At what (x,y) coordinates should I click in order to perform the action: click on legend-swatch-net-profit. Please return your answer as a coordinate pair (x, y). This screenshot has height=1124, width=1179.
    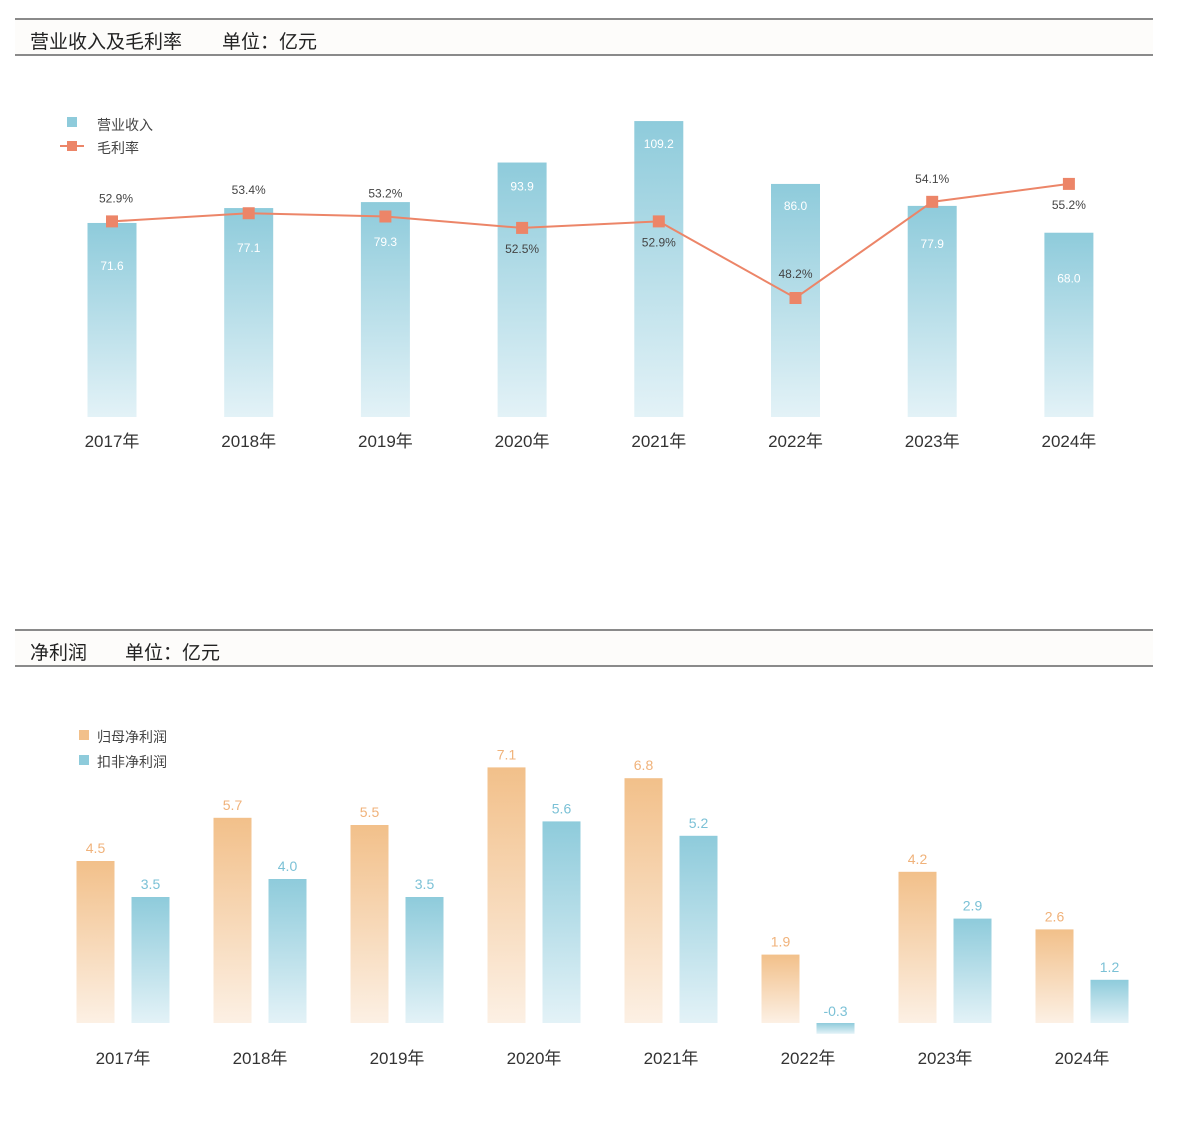
    Looking at the image, I should click on (84, 735).